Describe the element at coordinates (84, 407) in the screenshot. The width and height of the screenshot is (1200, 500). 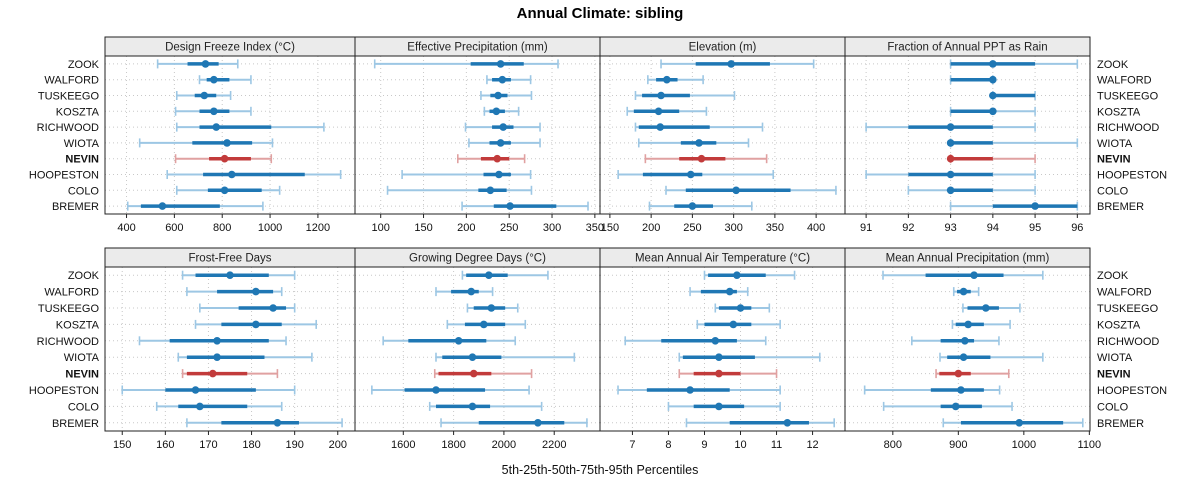
I see `station-label-left-colo: COLO` at that location.